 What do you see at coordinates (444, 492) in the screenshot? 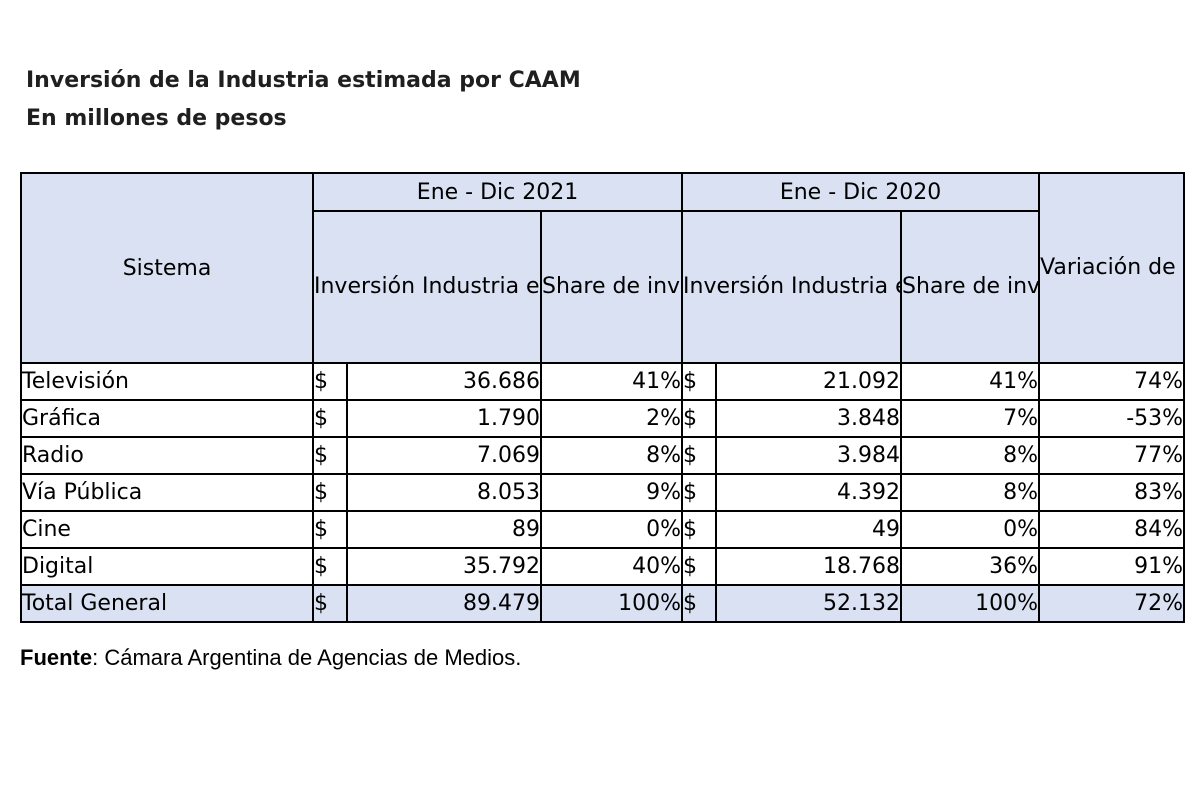
I see `cell-inversion-2021: 8.053` at bounding box center [444, 492].